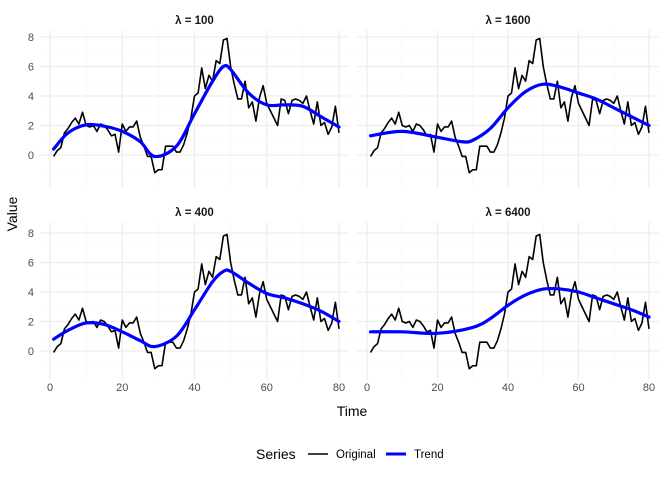 This screenshot has width=672, height=480. I want to click on legend-label-trend: Trend, so click(429, 455).